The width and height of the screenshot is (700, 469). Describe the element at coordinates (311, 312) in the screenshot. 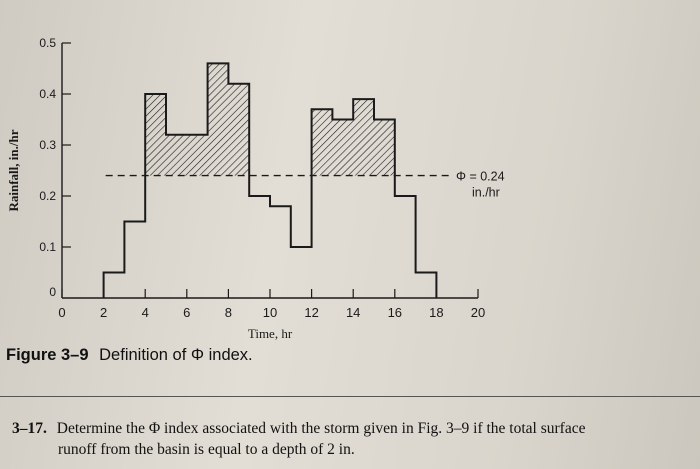

I see `x-tick-label-12: 12` at that location.